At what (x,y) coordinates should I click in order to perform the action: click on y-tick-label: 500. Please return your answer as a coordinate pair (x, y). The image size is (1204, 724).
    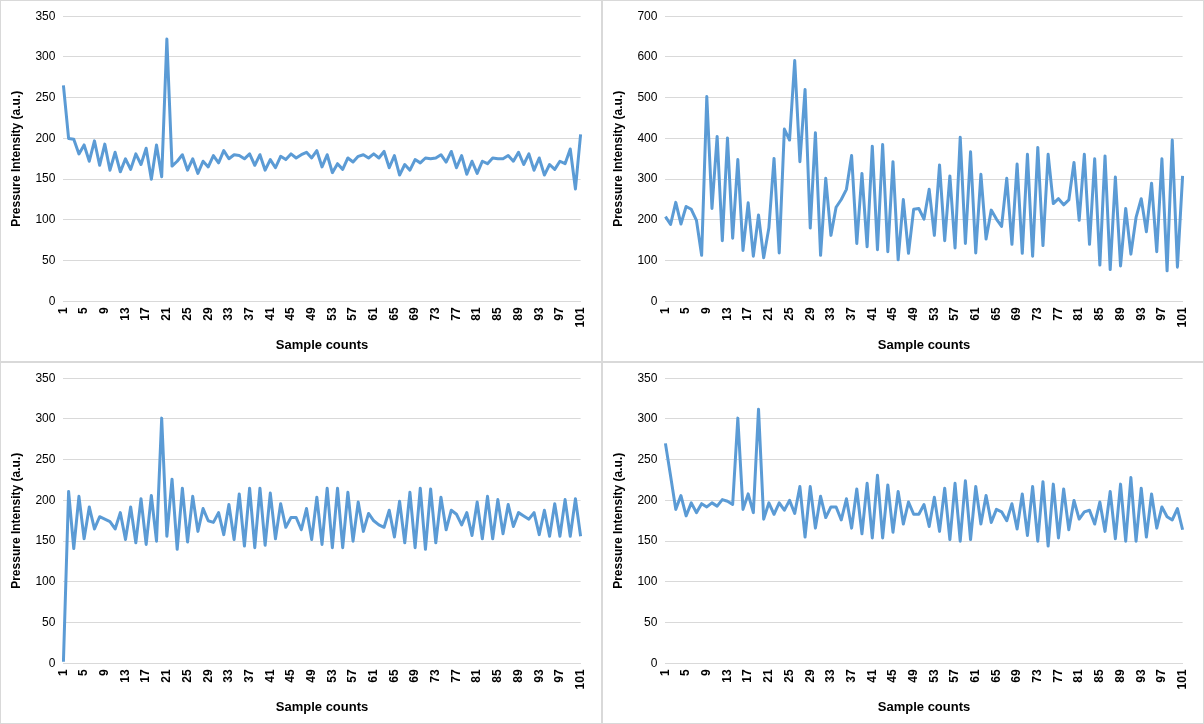
    Looking at the image, I should click on (647, 96).